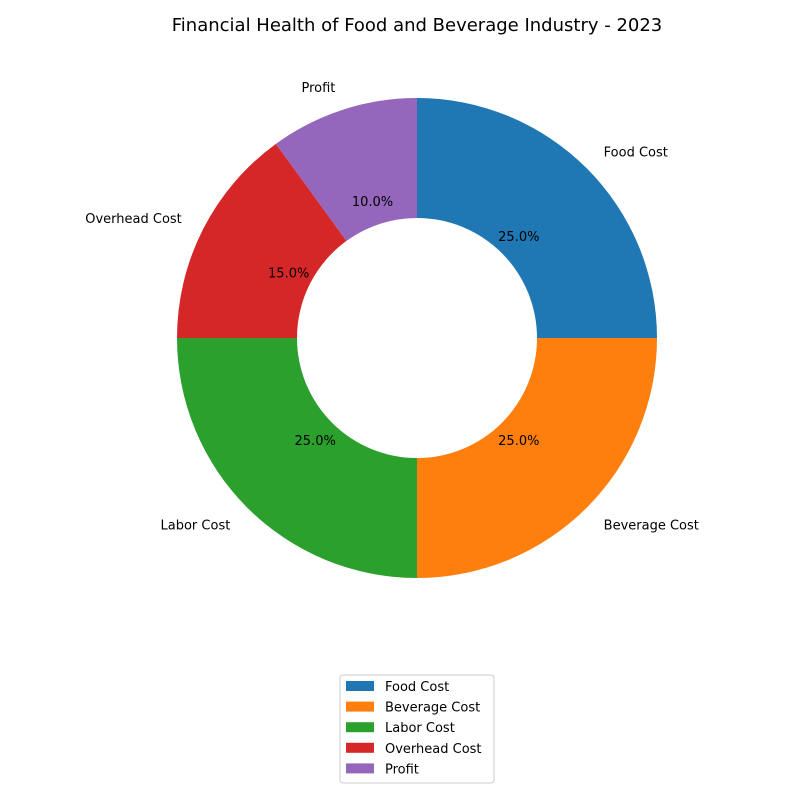  I want to click on slice-food-cost, so click(537, 218).